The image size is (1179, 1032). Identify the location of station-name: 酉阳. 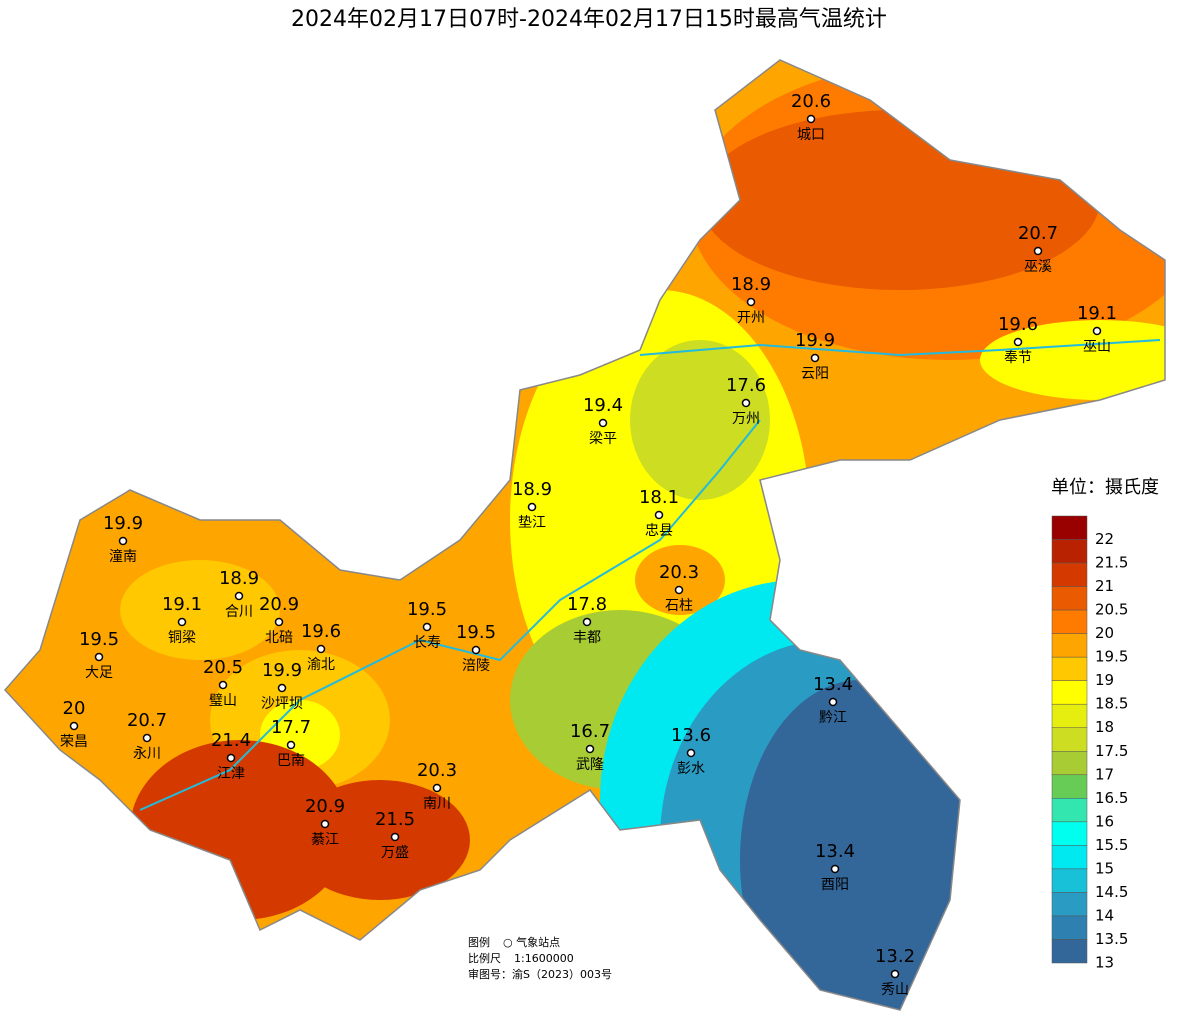
(835, 885).